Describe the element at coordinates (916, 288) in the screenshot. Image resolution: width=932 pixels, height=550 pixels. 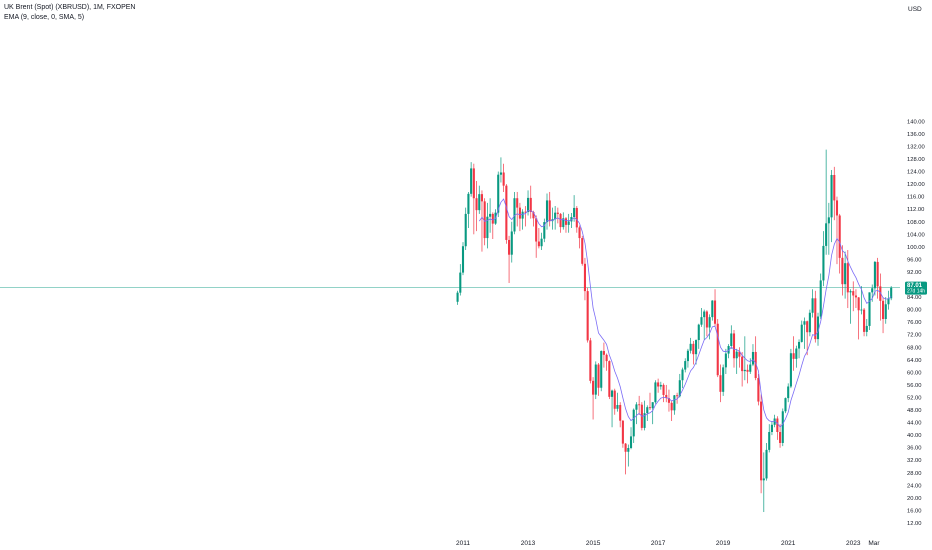
I see `last-price-badge` at that location.